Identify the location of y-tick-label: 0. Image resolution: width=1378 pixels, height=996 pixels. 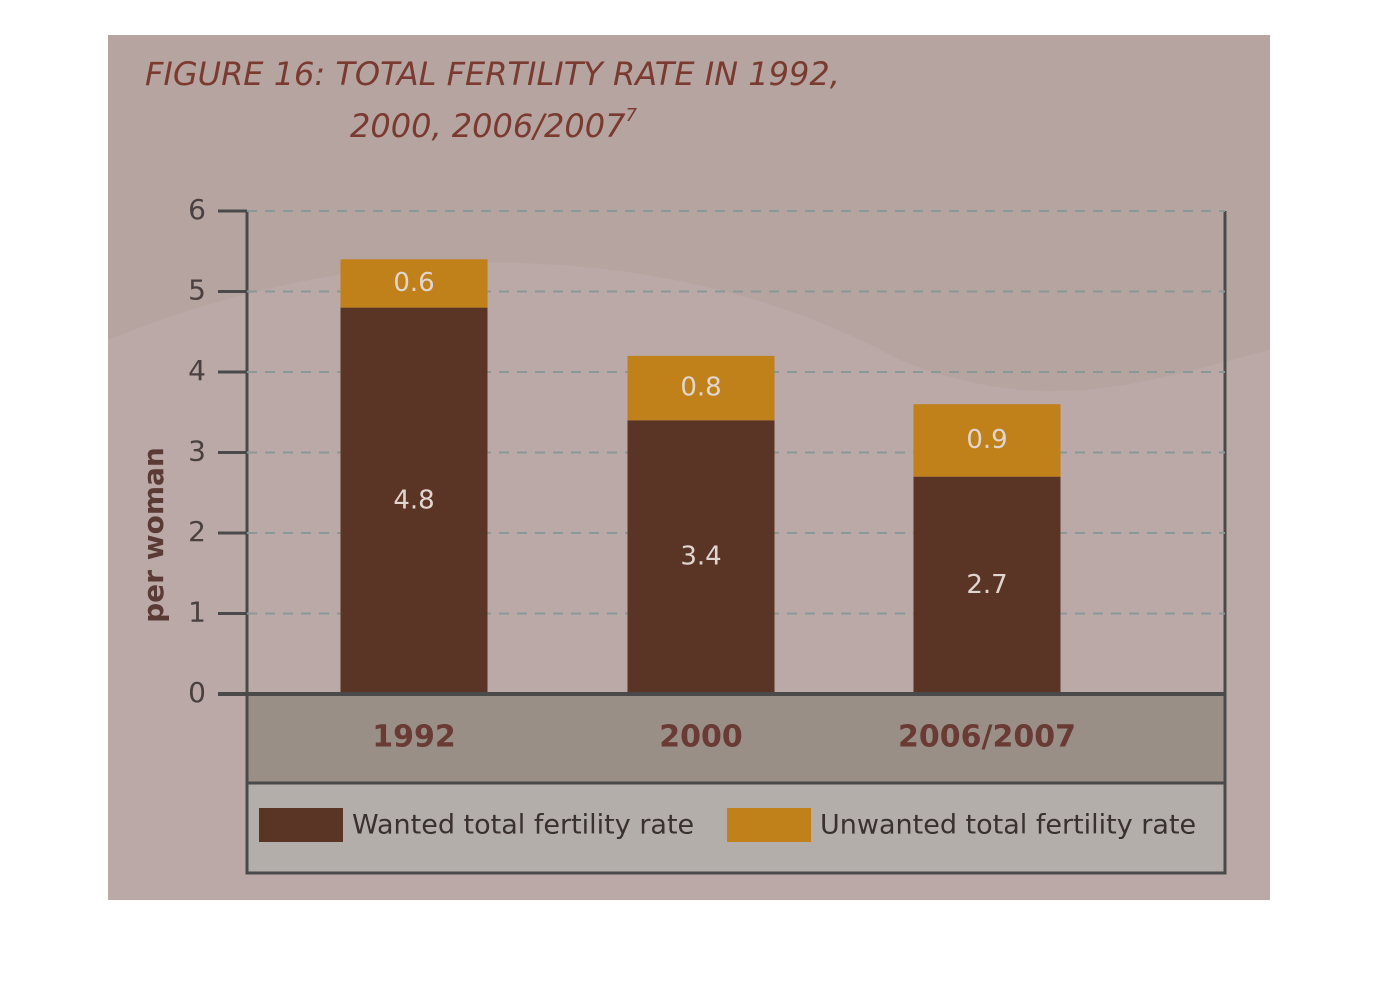
(197, 692).